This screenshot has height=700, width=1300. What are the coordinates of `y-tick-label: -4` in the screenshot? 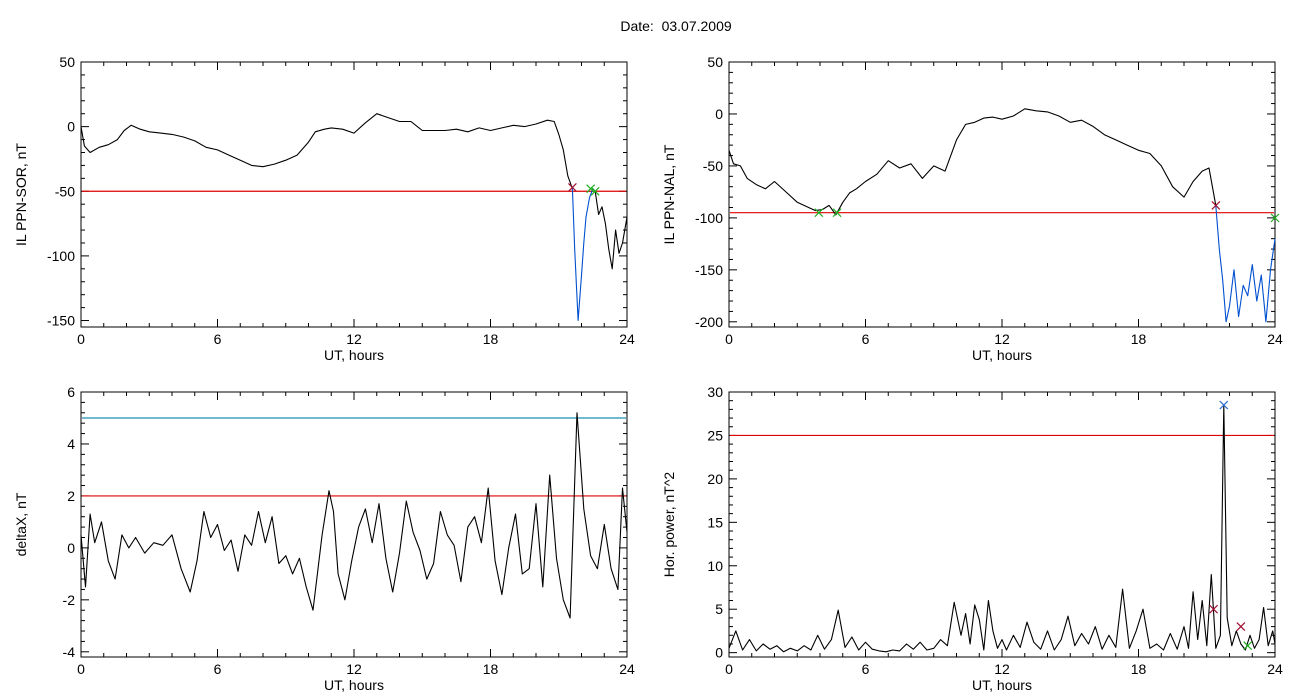 It's located at (69, 652).